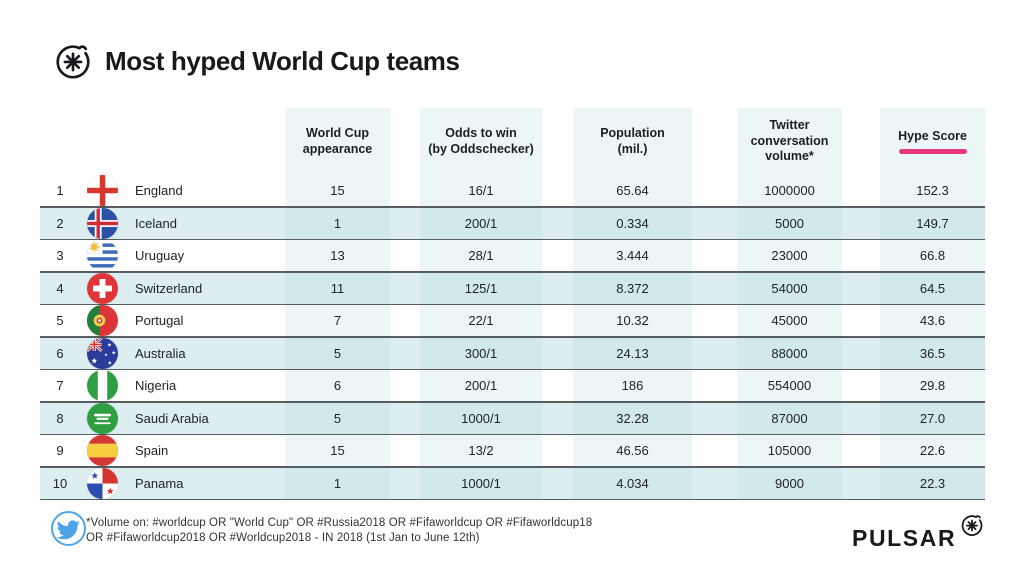 Image resolution: width=1024 pixels, height=581 pixels. Describe the element at coordinates (632, 353) in the screenshot. I see `population-cell: 24.13` at that location.